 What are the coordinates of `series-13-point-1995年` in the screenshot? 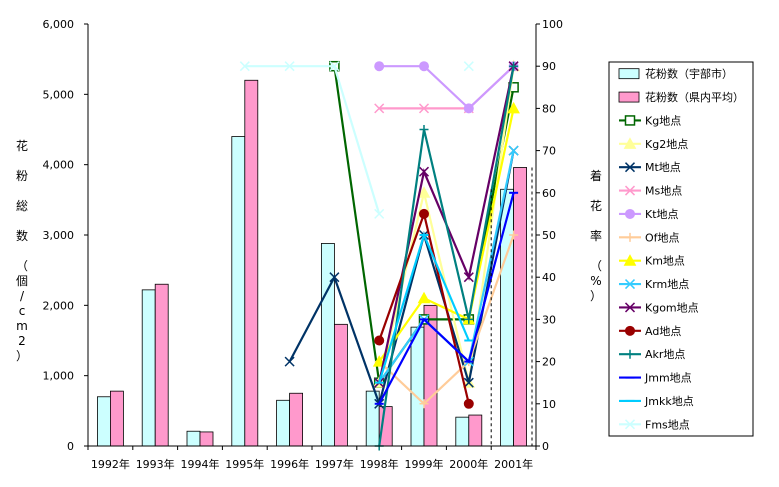 It's located at (244, 66).